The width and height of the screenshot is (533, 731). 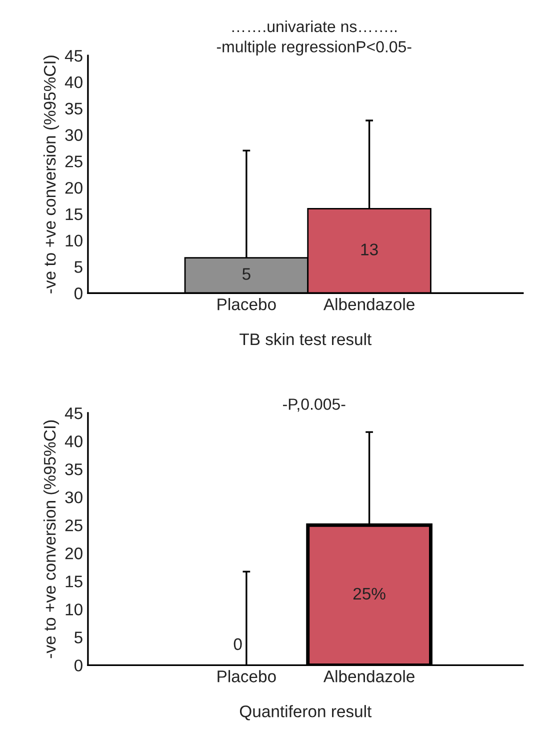 I want to click on annotation: 5, so click(x=246, y=274).